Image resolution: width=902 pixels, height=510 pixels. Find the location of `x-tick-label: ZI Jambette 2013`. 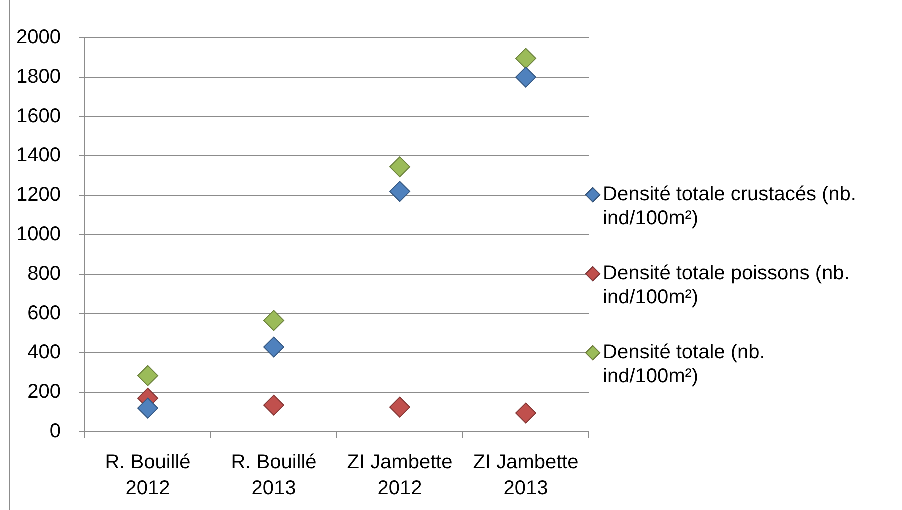

x-tick-label: ZI Jambette 2013 is located at coordinates (526, 476).